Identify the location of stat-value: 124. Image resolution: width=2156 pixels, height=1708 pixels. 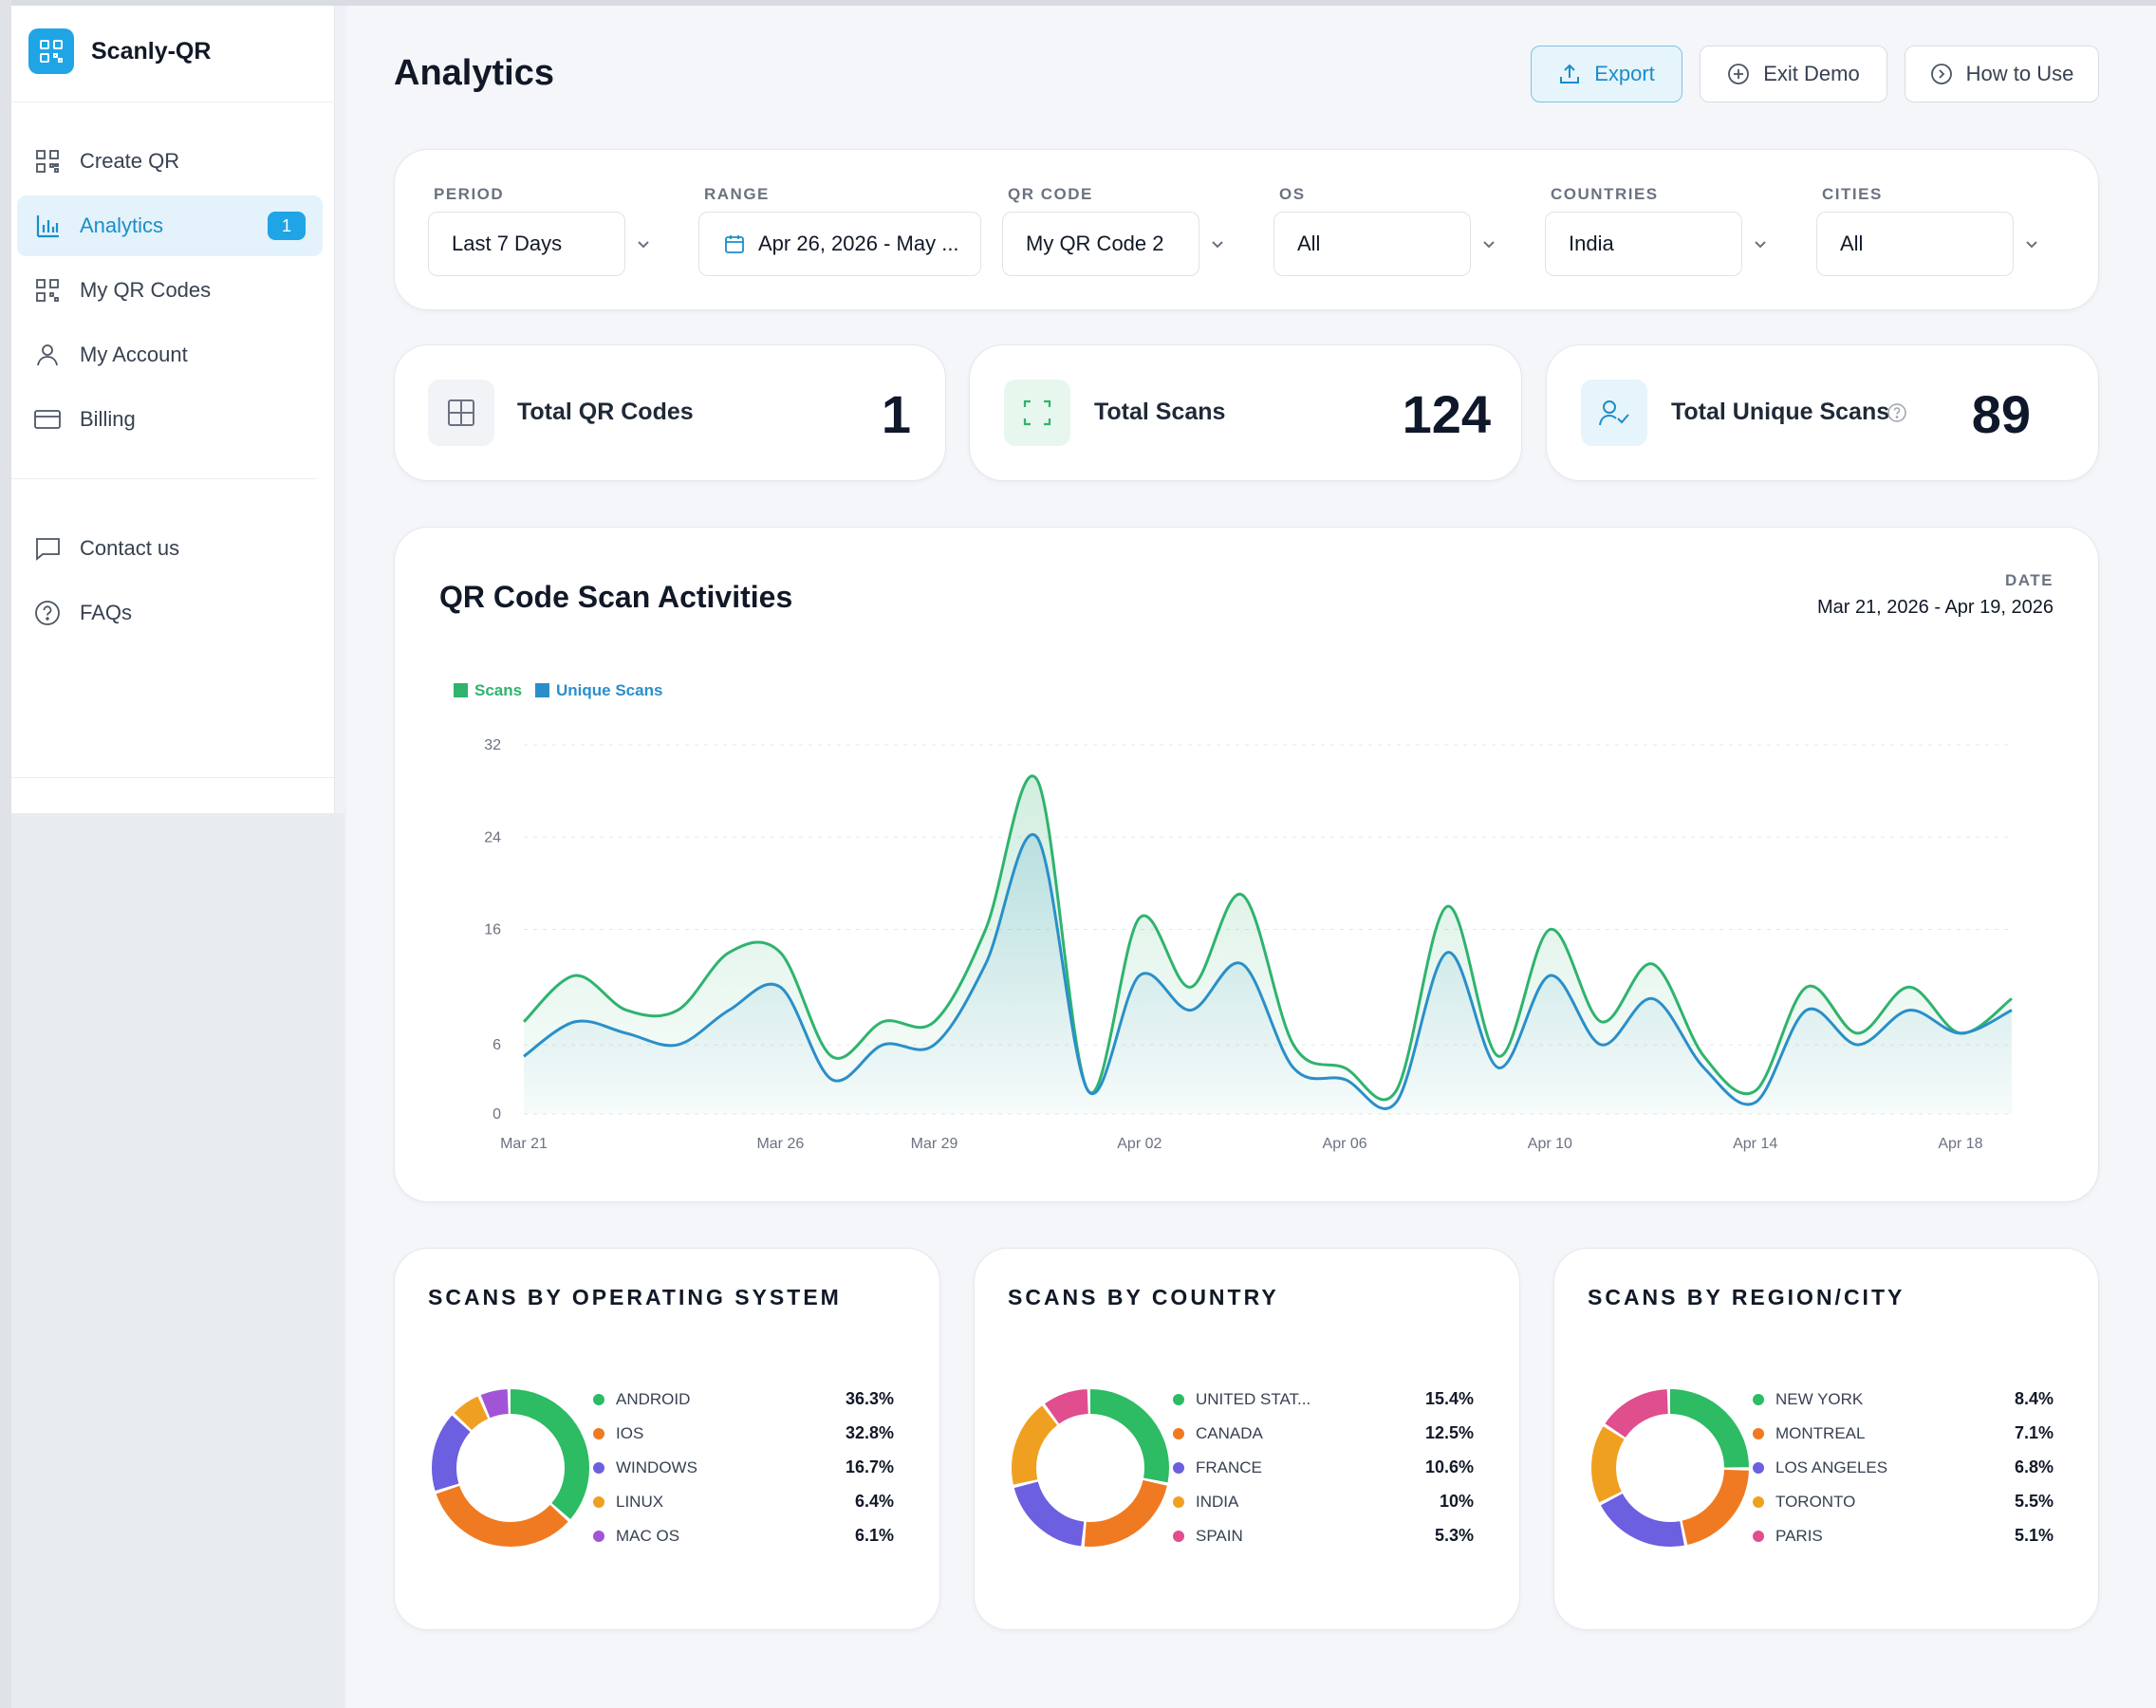
(1446, 414).